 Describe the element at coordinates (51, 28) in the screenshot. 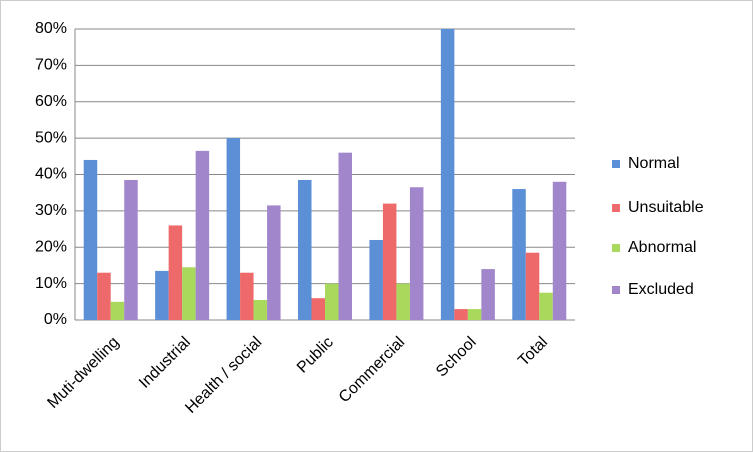

I see `y-tick-label: 80%` at that location.